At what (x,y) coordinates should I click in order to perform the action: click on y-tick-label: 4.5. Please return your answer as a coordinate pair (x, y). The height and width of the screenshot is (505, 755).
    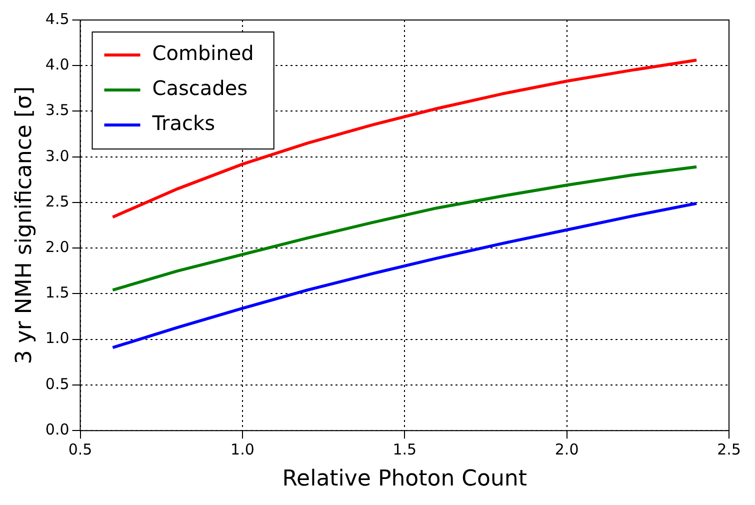
    Looking at the image, I should click on (57, 19).